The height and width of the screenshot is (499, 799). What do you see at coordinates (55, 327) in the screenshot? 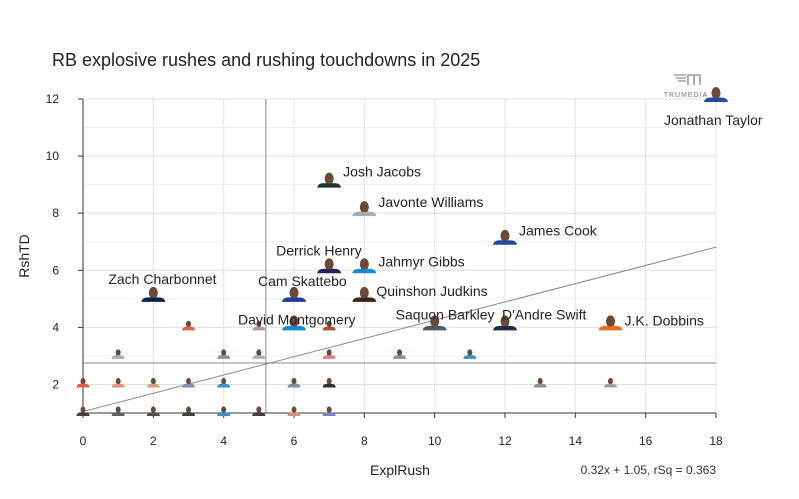
I see `y-tick-label: 4` at bounding box center [55, 327].